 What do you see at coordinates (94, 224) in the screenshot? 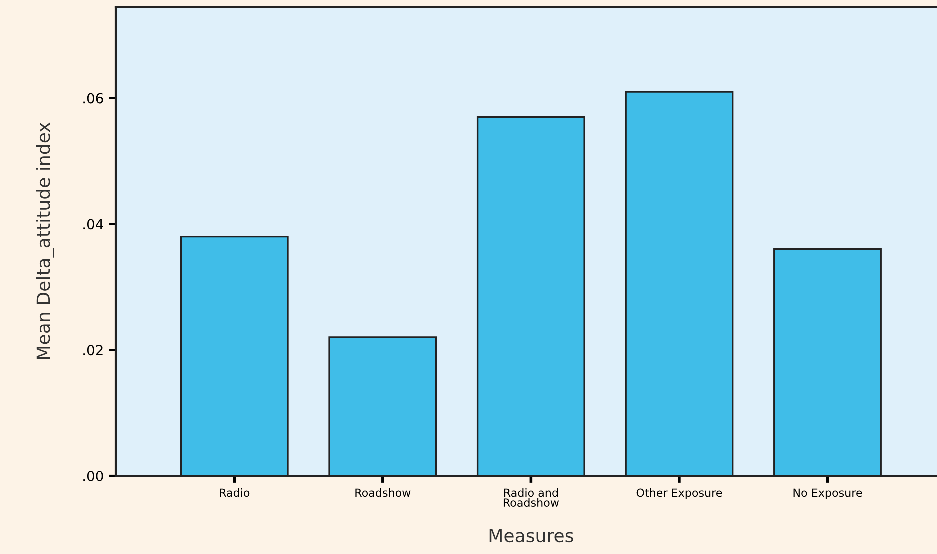
I see `y-tick-label: .04` at bounding box center [94, 224].